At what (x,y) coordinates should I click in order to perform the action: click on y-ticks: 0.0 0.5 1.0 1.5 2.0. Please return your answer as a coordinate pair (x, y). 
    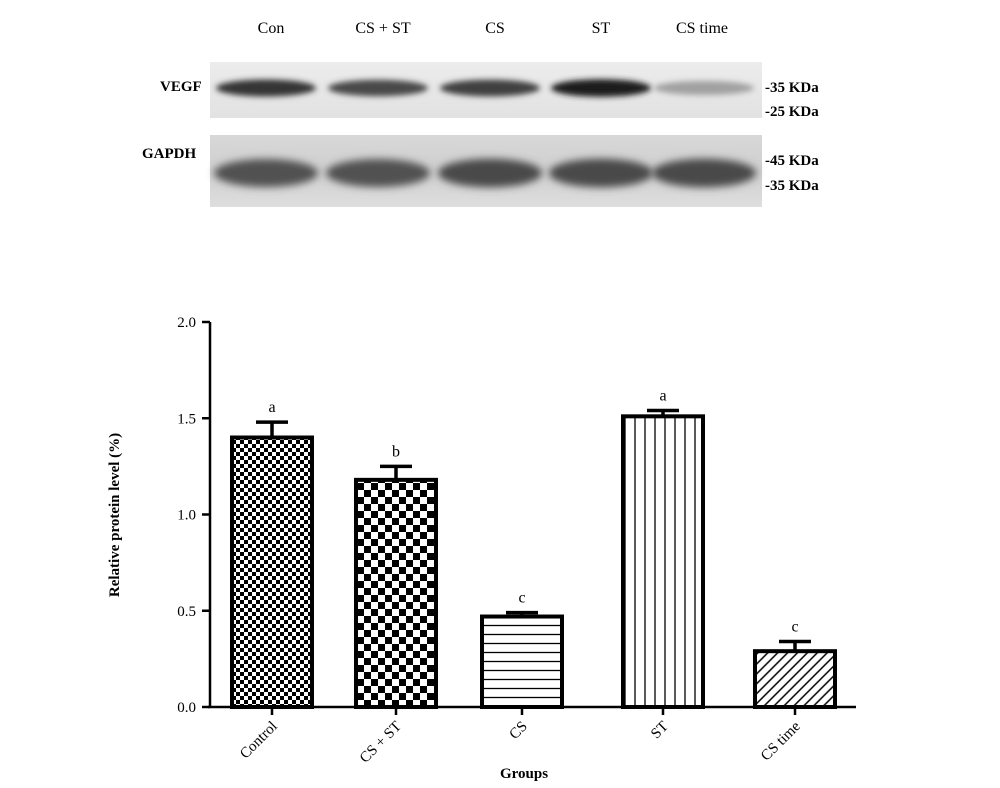
    Looking at the image, I should click on (193, 515).